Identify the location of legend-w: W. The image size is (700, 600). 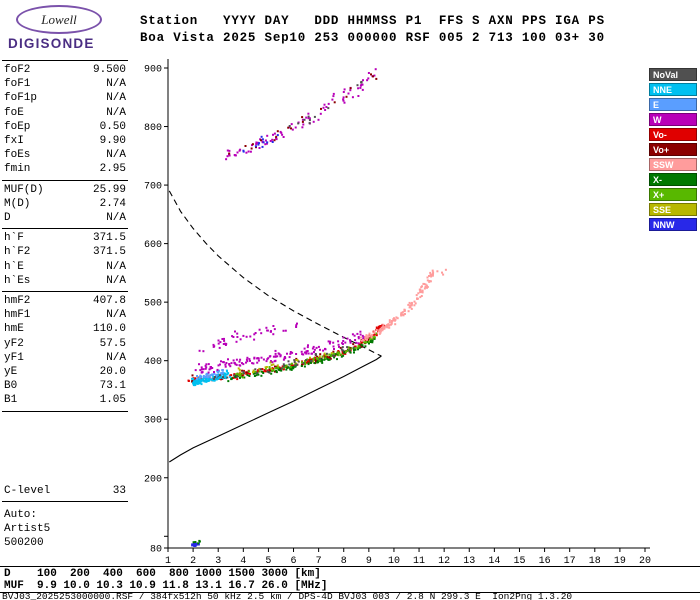
(673, 119).